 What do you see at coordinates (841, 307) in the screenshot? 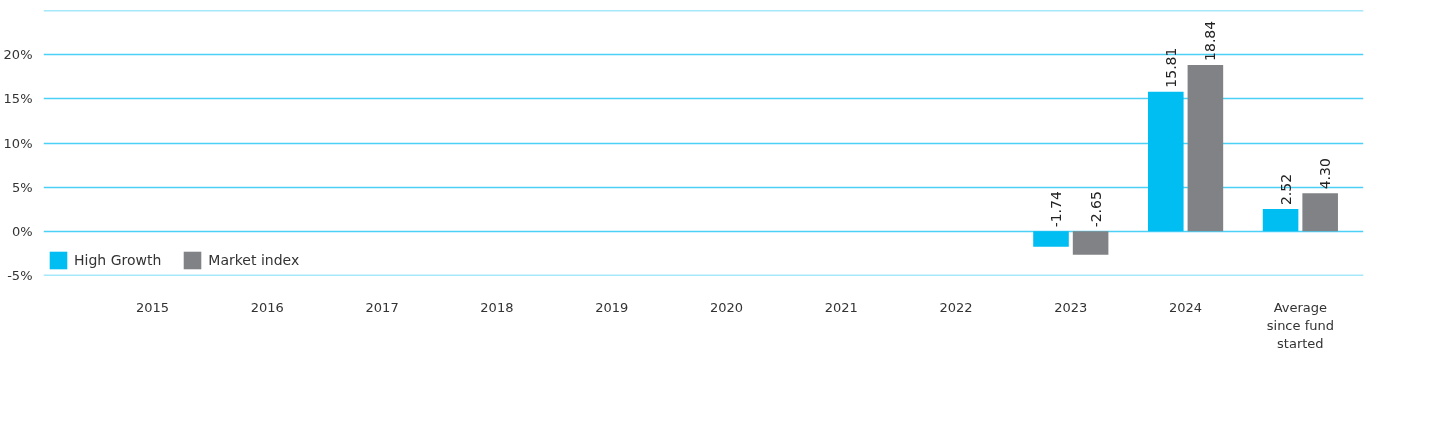
I see `x-tick-label: 2021` at bounding box center [841, 307].